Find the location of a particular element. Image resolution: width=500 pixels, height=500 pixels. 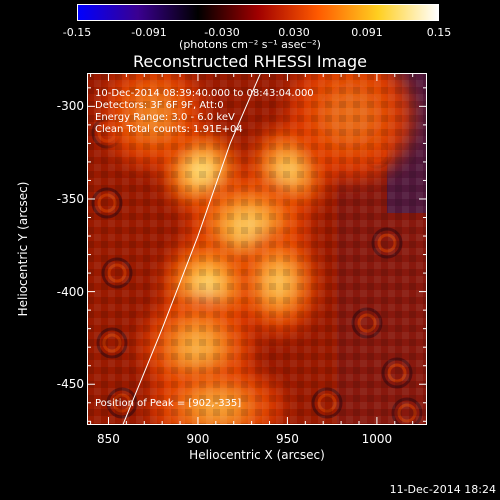

info-peak-position: Position of Peak = [902,-335] is located at coordinates (168, 403).